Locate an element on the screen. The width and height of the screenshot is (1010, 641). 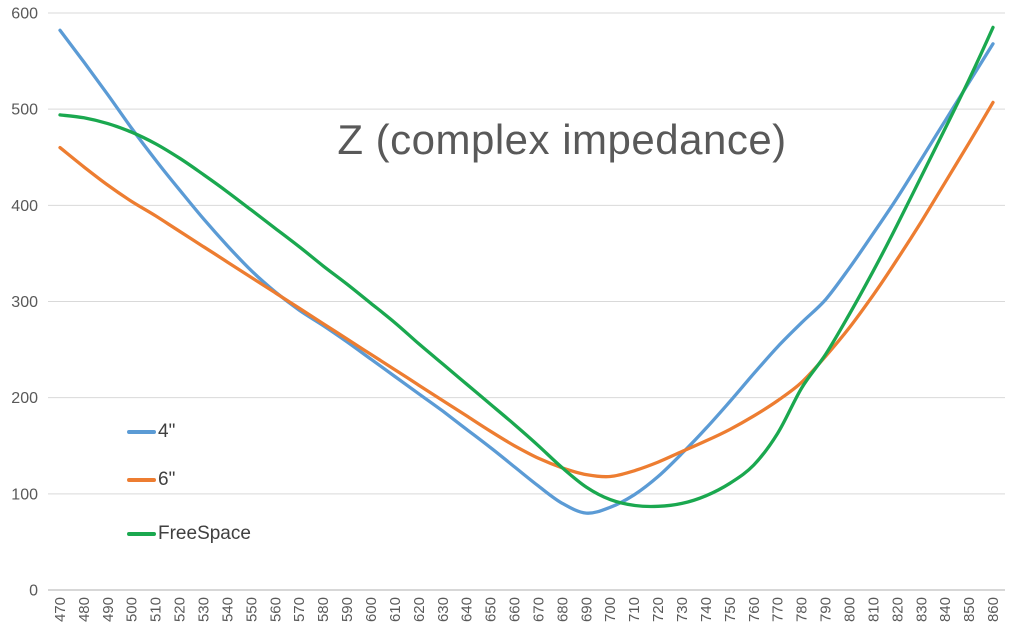
x-tick-label-480: 480 is located at coordinates (84, 609).